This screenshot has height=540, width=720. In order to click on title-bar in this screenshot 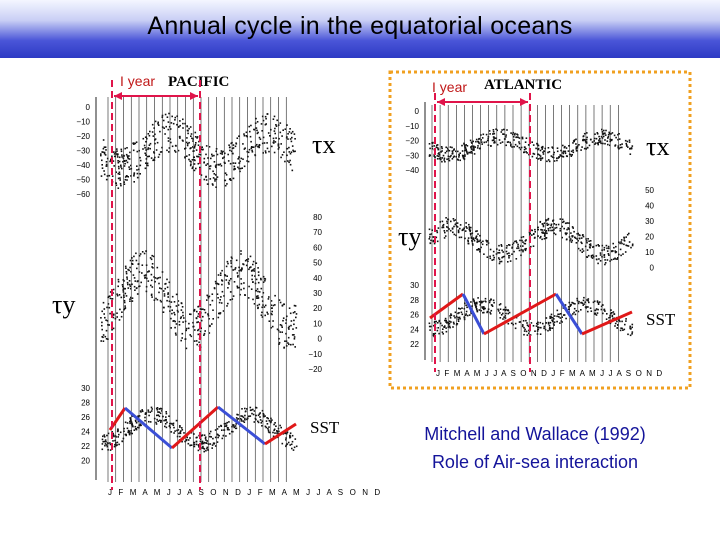, I will do `click(360, 29)`.